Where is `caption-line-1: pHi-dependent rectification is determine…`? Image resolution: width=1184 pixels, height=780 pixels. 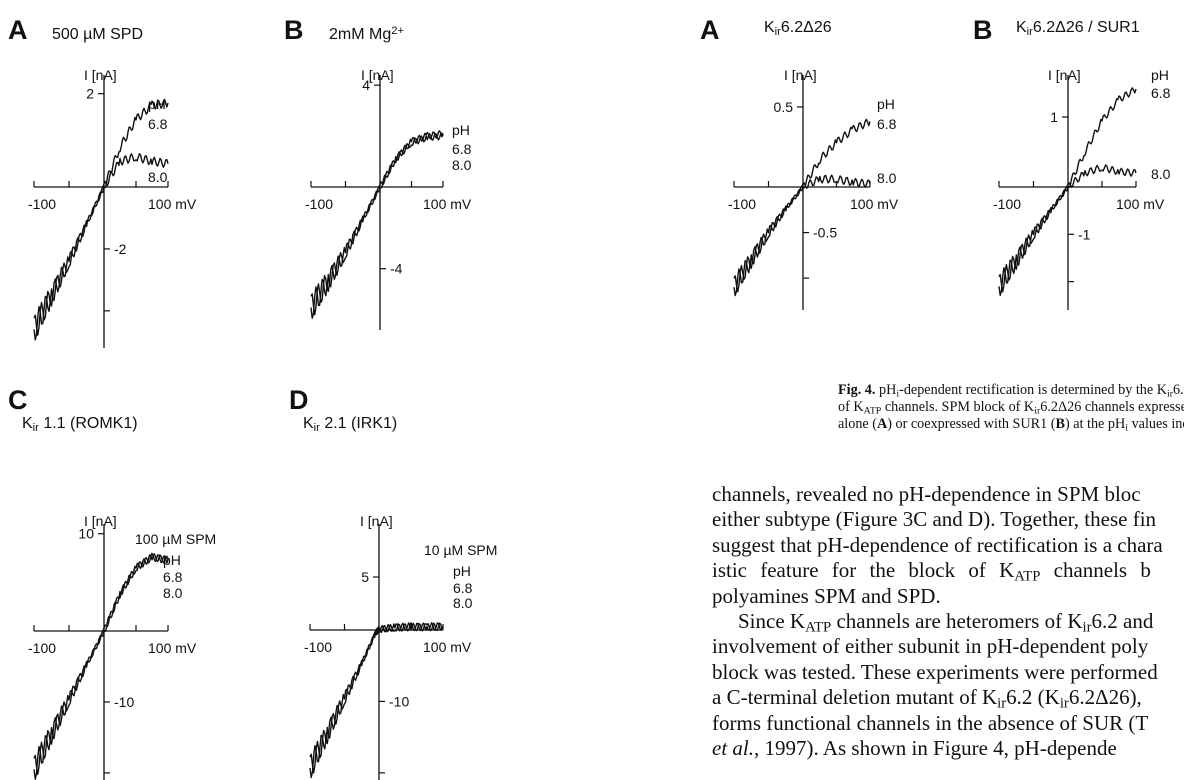 caption-line-1: pHi-dependent rectification is determine… is located at coordinates (1031, 391).